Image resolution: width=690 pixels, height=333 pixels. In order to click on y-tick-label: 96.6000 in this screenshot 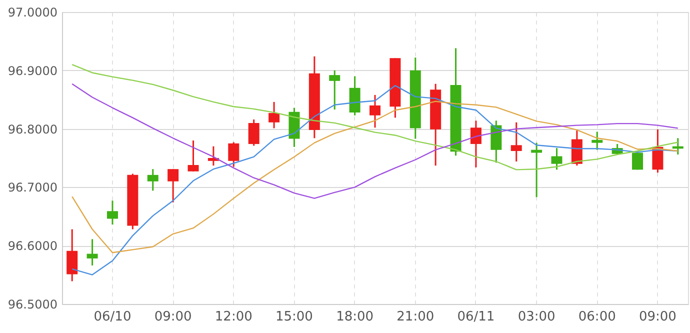, I will do `click(33, 246)`.